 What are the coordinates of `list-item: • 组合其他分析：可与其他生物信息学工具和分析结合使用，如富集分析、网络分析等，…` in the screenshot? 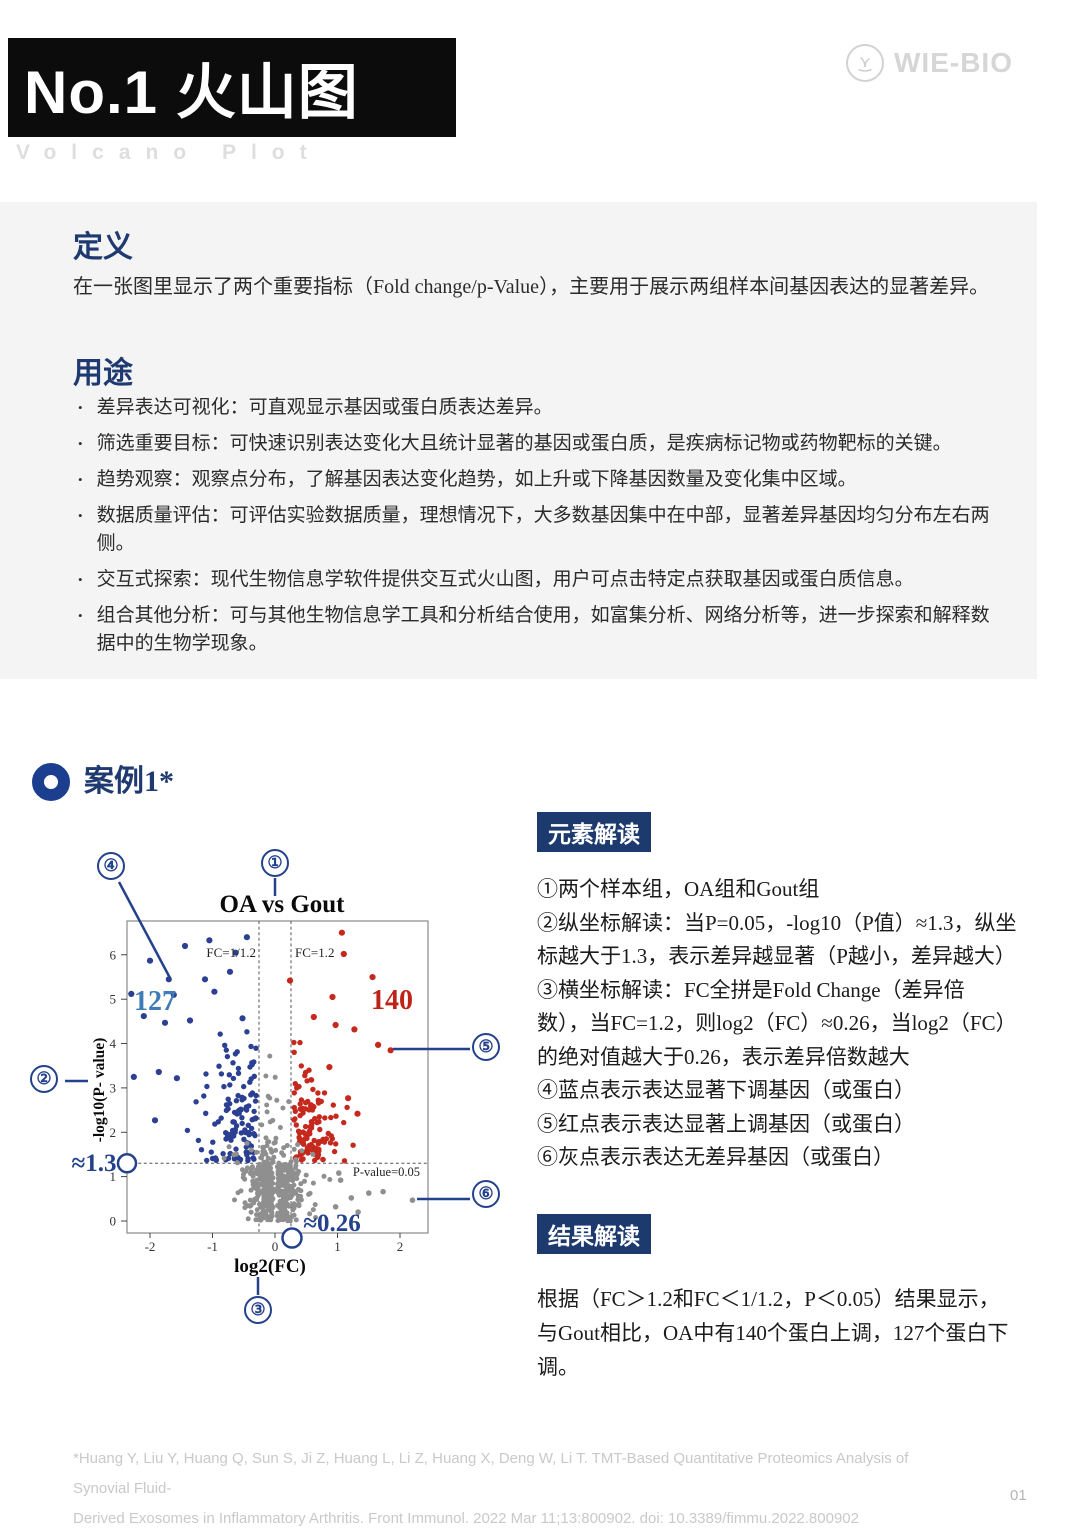 It's located at (538, 630).